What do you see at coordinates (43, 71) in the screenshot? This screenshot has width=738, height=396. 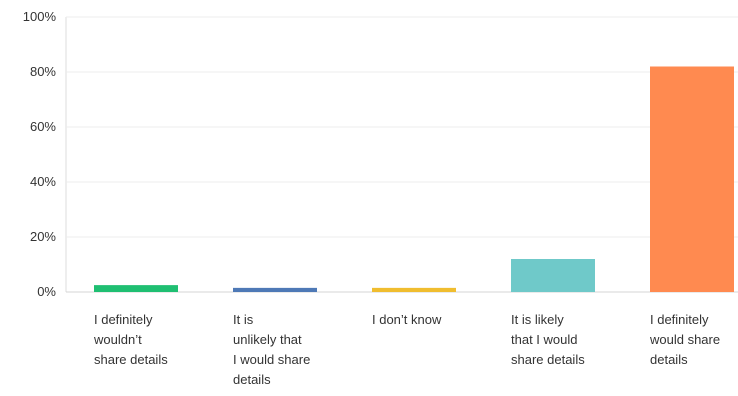 I see `y-tick-label: 80%` at bounding box center [43, 71].